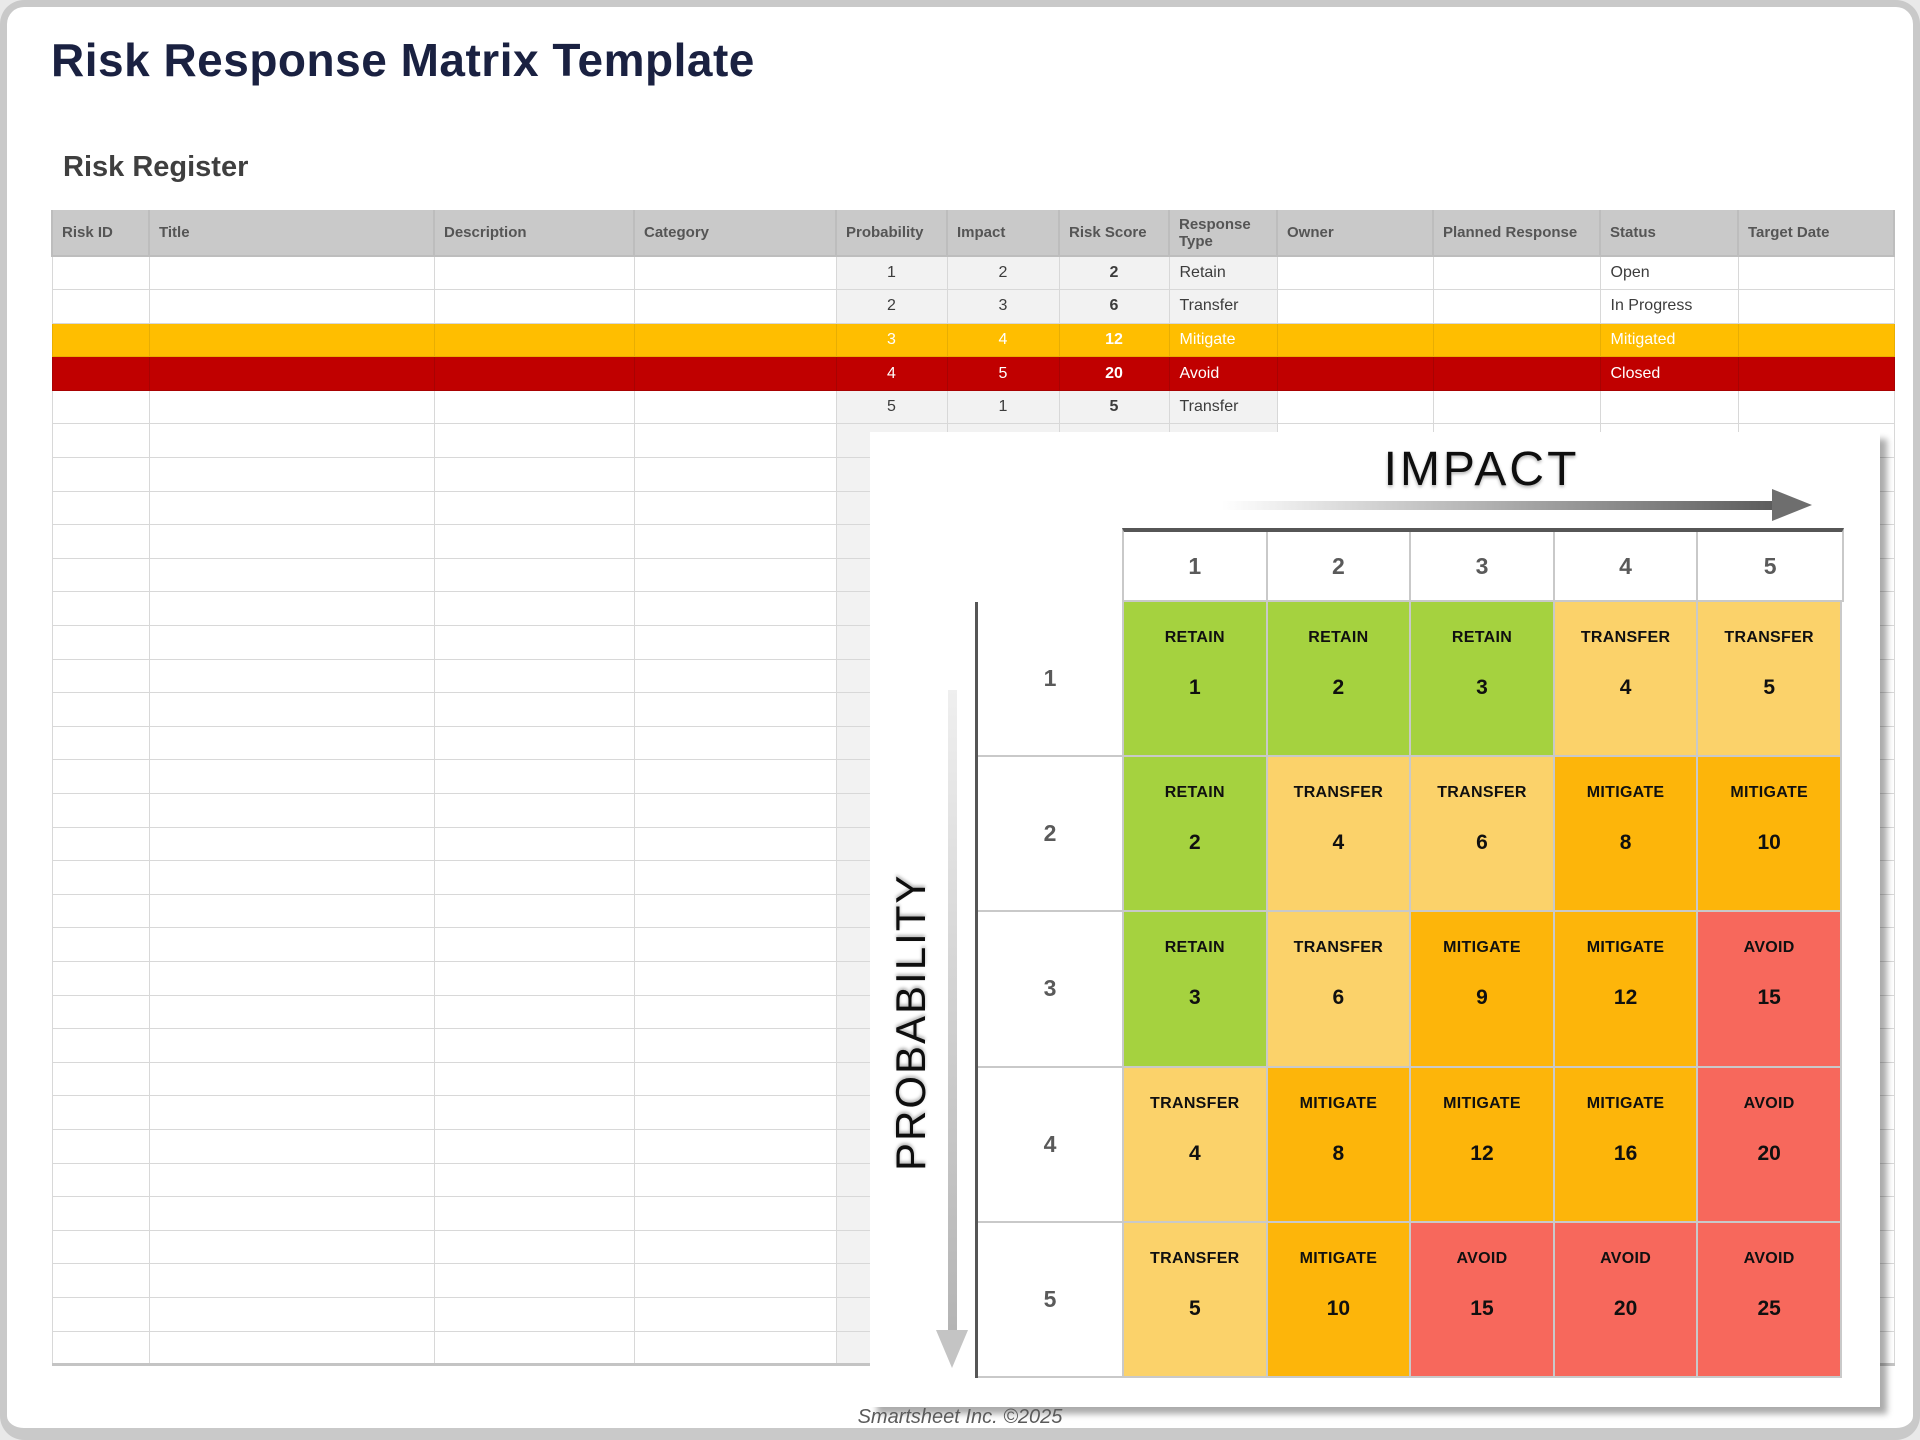  I want to click on register-cell-risk-score: 20, so click(1114, 373).